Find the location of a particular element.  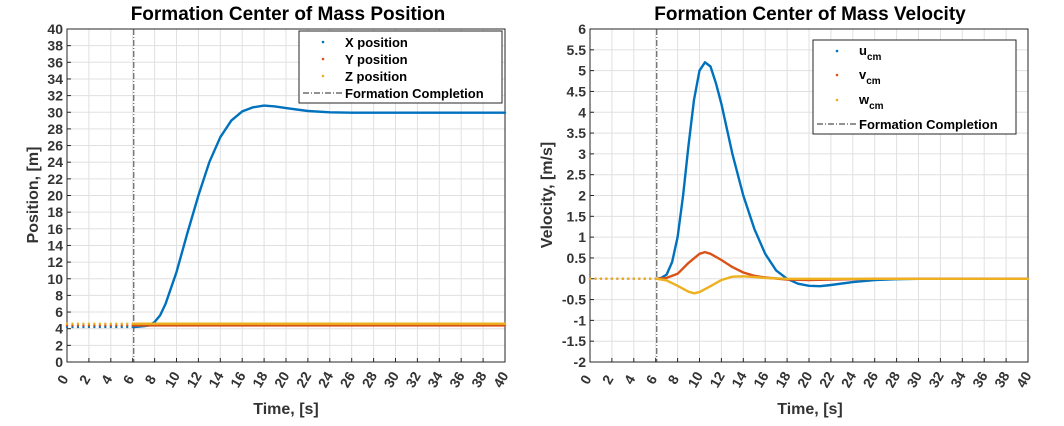

y-tick-label: 6 is located at coordinates (582, 29).